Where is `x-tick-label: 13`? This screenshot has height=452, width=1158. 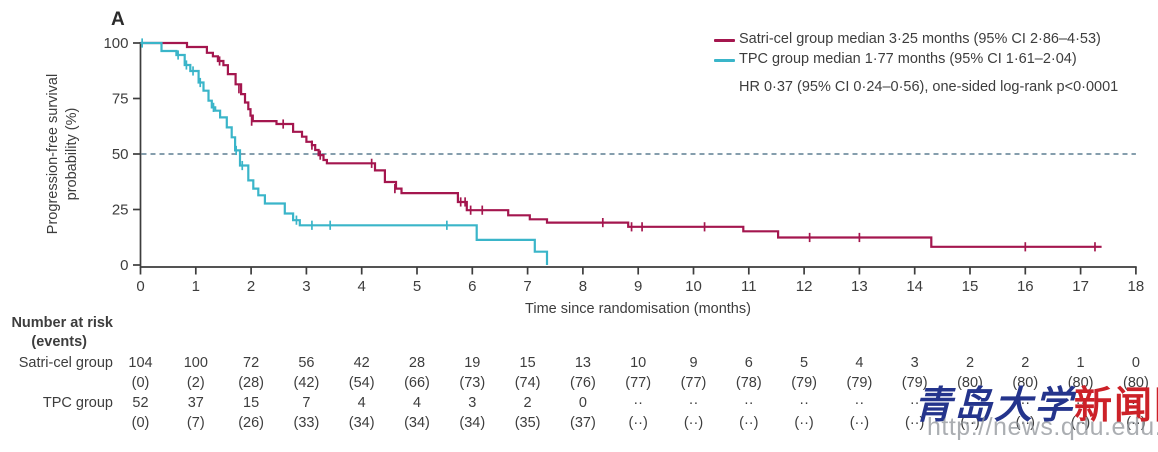
x-tick-label: 13 is located at coordinates (859, 286).